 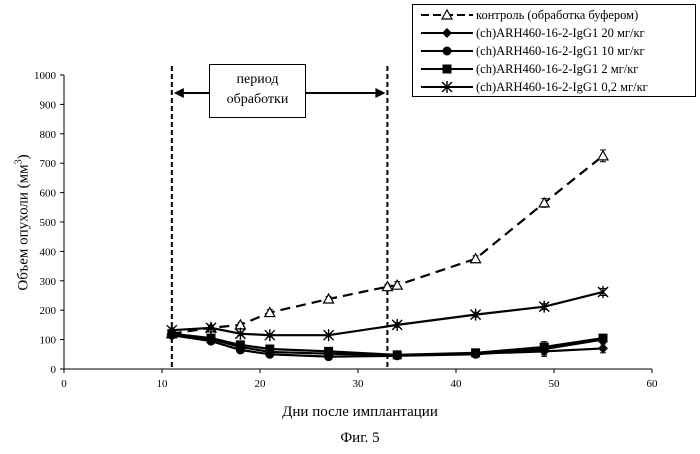 I want to click on y-tick-label: 500, so click(x=48, y=223).